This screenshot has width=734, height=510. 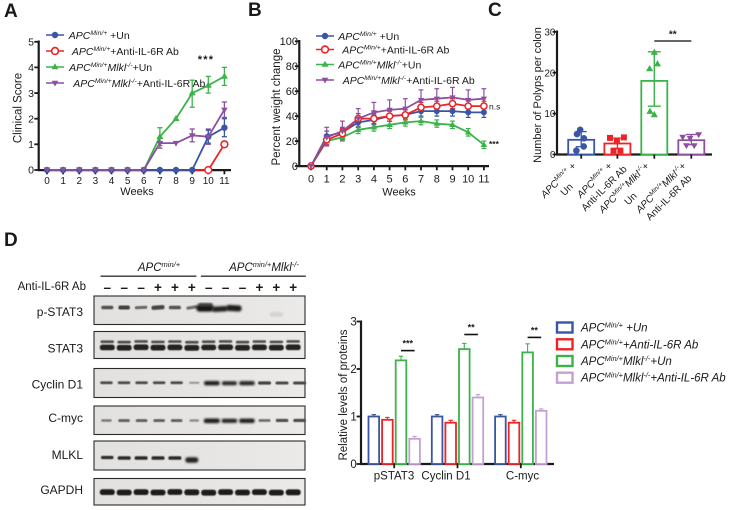 What do you see at coordinates (263, 267) in the screenshot?
I see `svg-text: APCmin/+Mlkl-/-` at bounding box center [263, 267].